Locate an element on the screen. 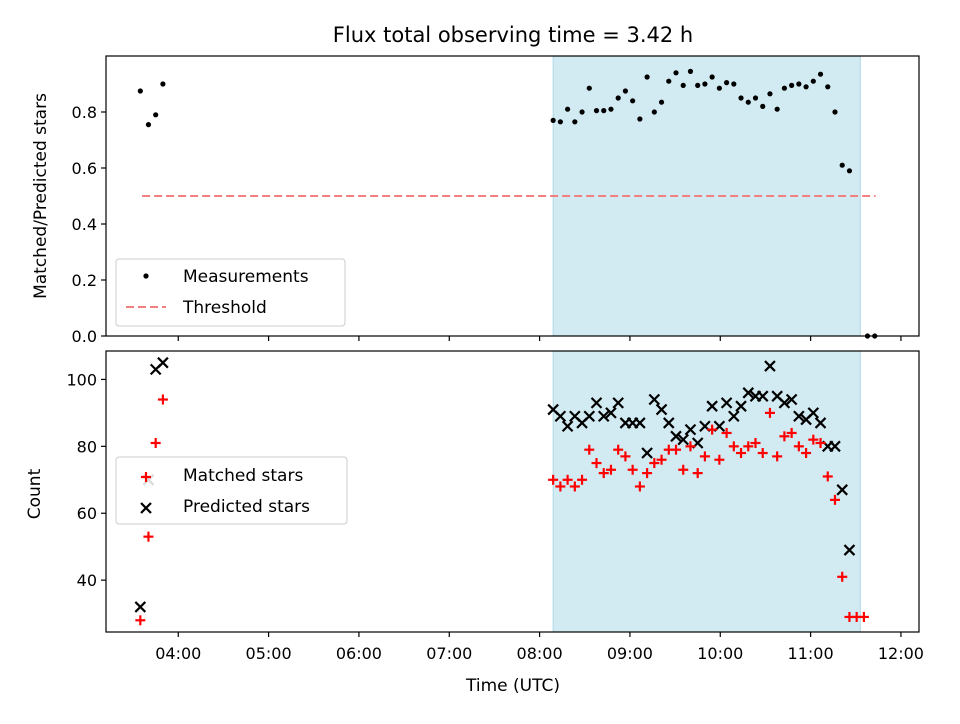  legend-predicted-marker is located at coordinates (146, 508).